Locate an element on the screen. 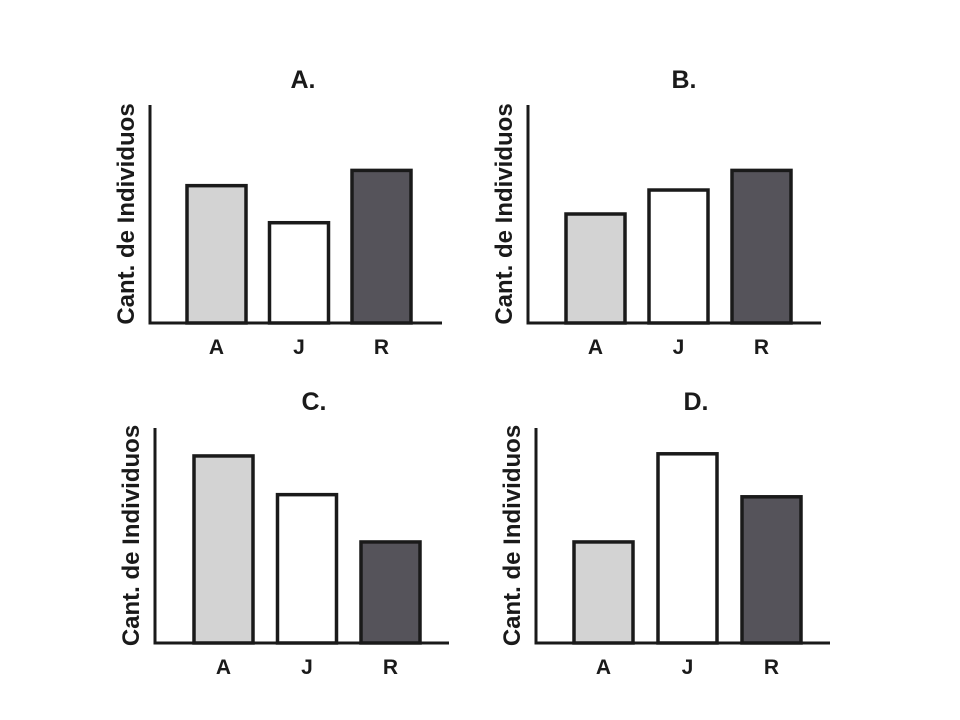  panel-title: B. is located at coordinates (684, 80).